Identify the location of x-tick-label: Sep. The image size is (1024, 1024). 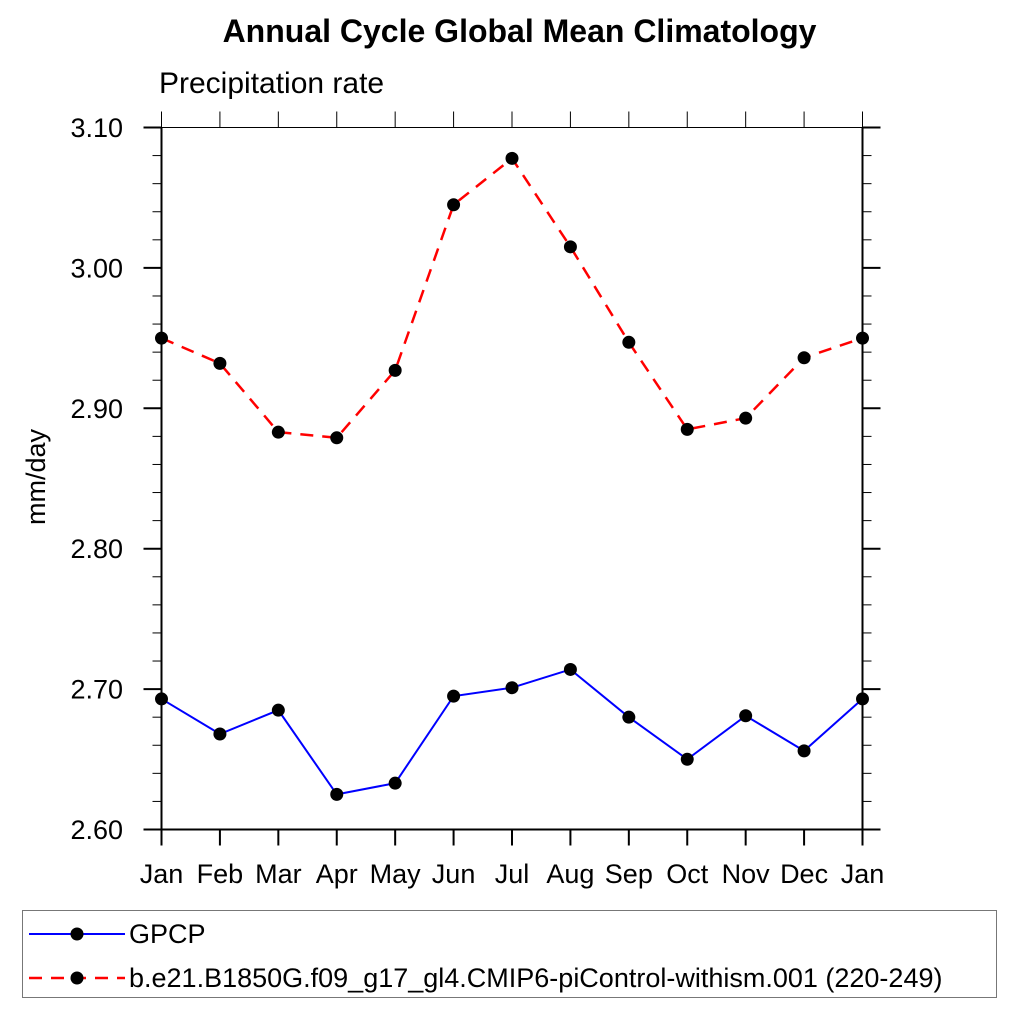
(629, 874).